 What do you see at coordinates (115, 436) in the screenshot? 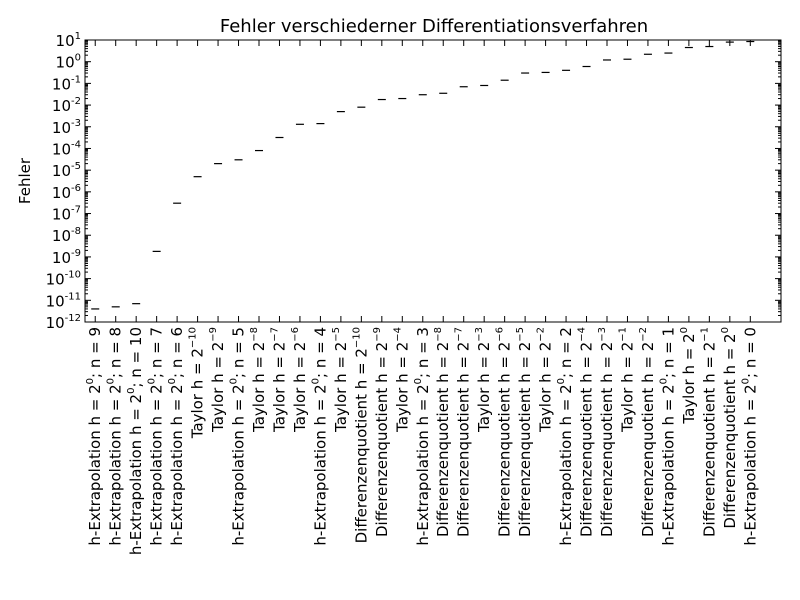
I see `x-tick-label: h-Extrapolation h = 20; n = 8` at bounding box center [115, 436].